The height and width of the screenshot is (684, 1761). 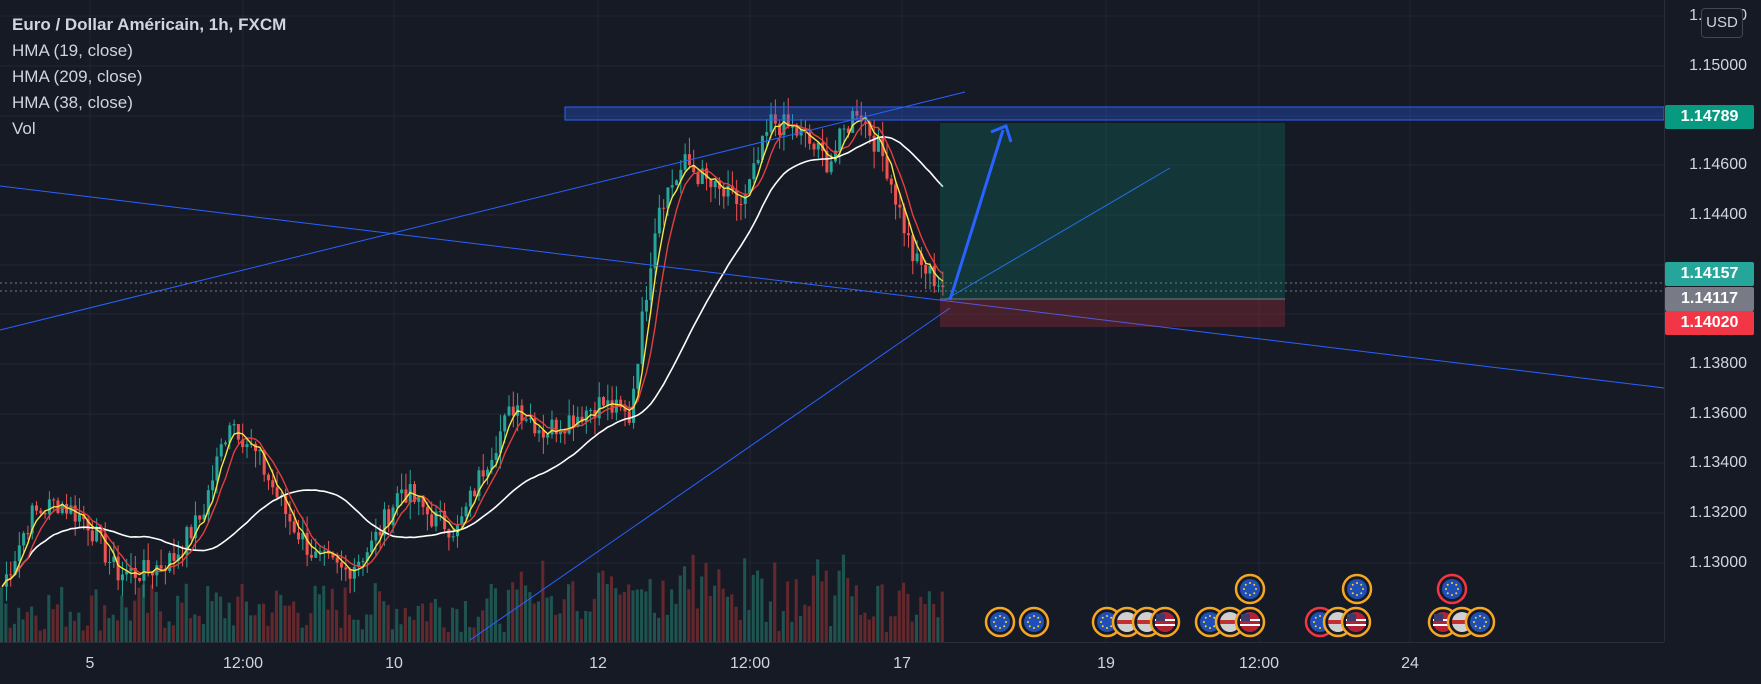 What do you see at coordinates (1114, 113) in the screenshot?
I see `resistance-zone` at bounding box center [1114, 113].